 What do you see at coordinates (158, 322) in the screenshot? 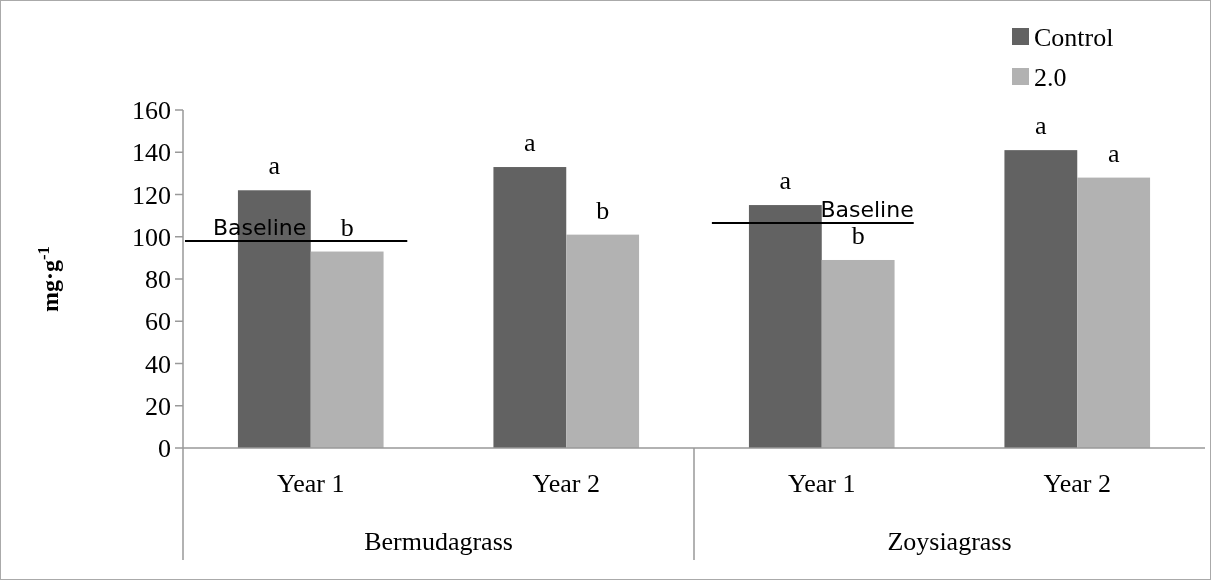
I see `y-tick-label: 60` at bounding box center [158, 322].